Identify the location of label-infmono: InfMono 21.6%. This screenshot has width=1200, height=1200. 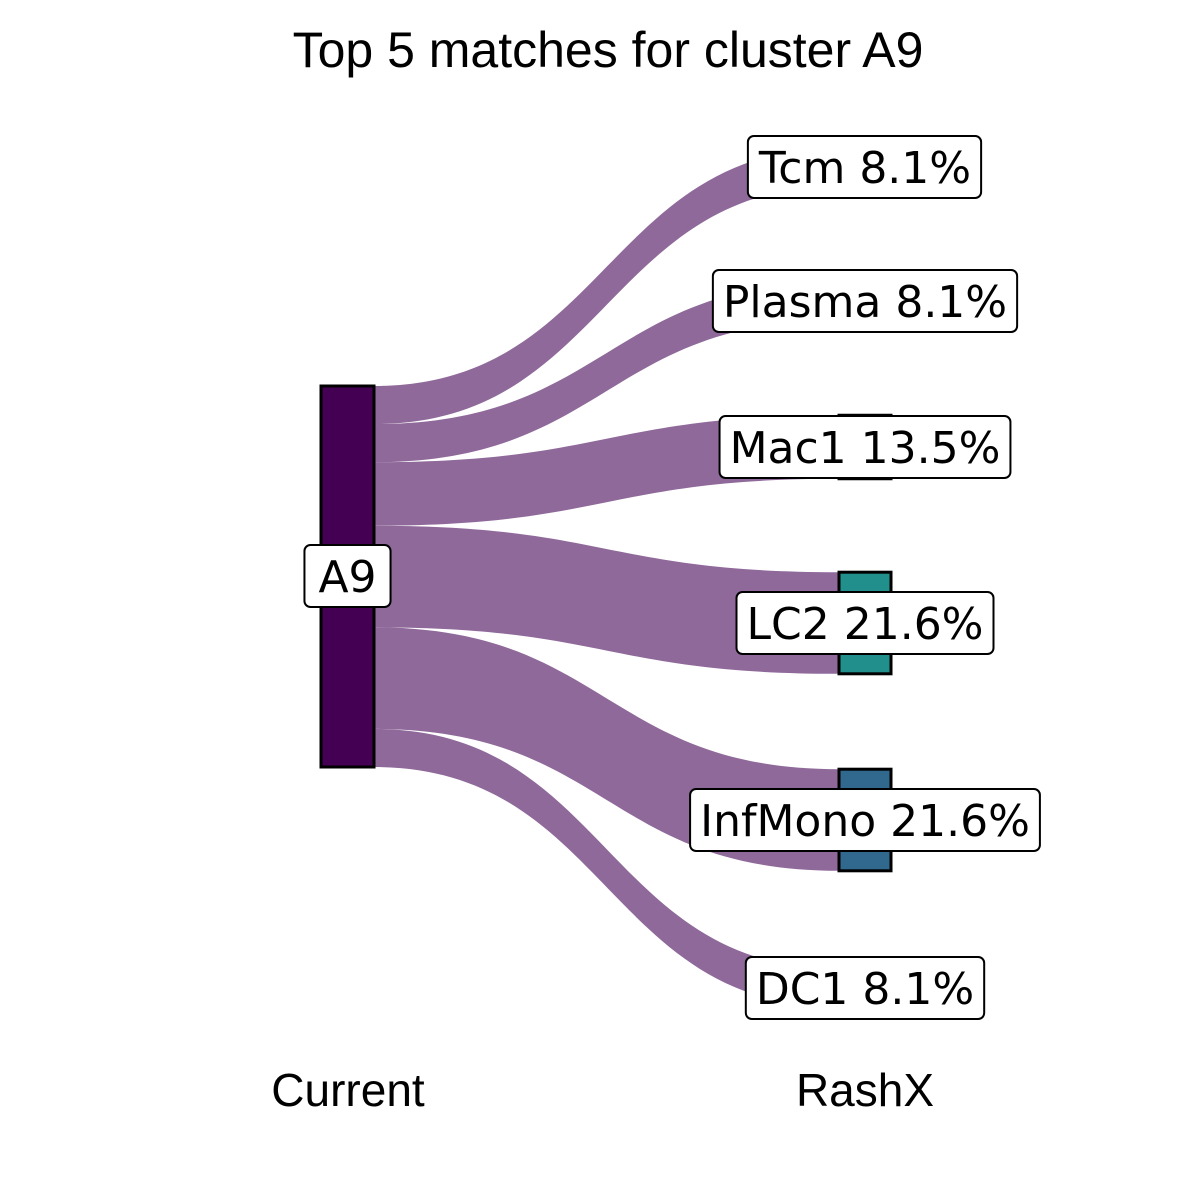
(865, 820).